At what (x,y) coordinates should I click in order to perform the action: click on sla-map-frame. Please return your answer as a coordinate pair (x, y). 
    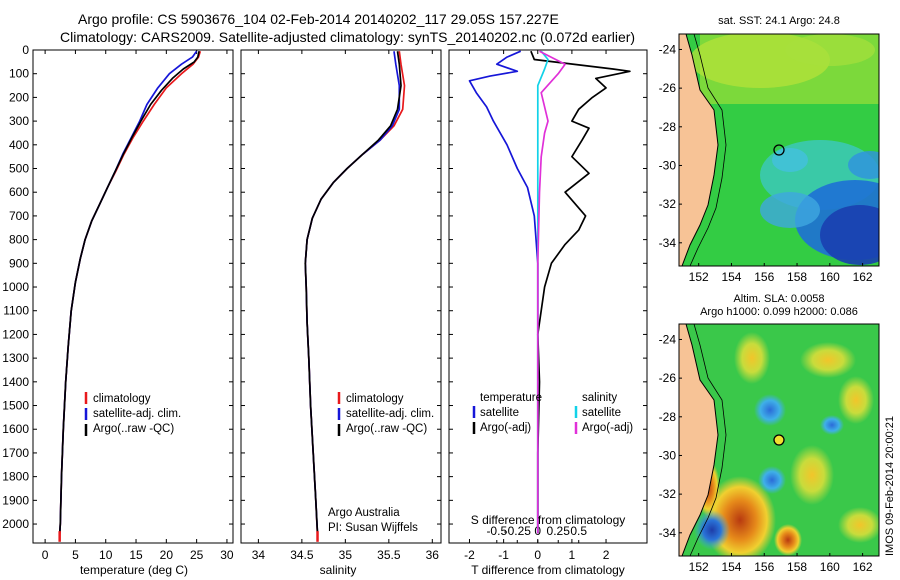
    Looking at the image, I should click on (779, 440).